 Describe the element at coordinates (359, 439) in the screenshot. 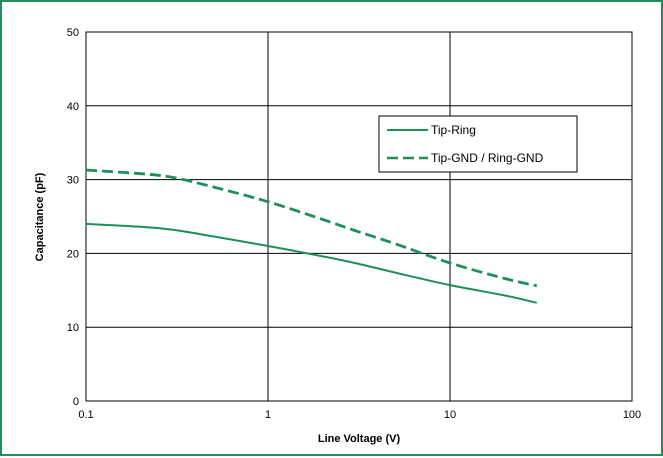

I see `x-axis-title: Line Voltage (V)` at that location.